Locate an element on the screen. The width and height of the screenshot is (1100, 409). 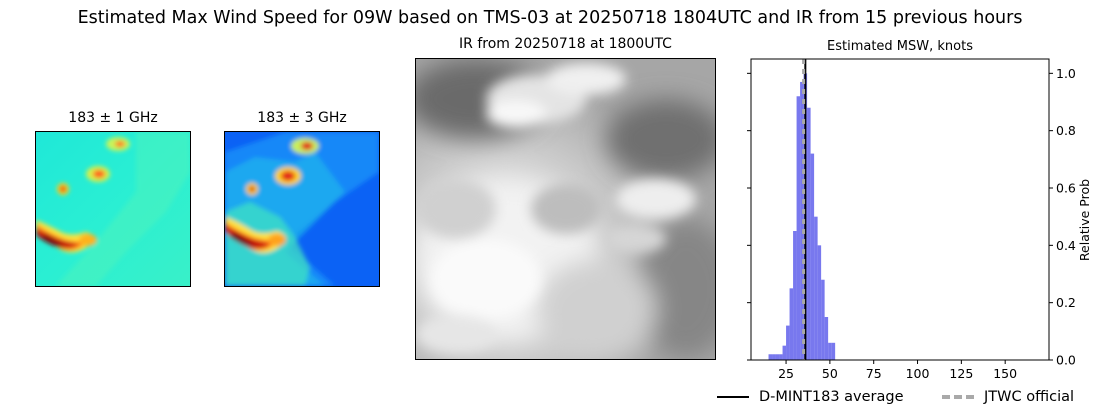
legend-item-jtwc: JTWC official is located at coordinates (1008, 397).